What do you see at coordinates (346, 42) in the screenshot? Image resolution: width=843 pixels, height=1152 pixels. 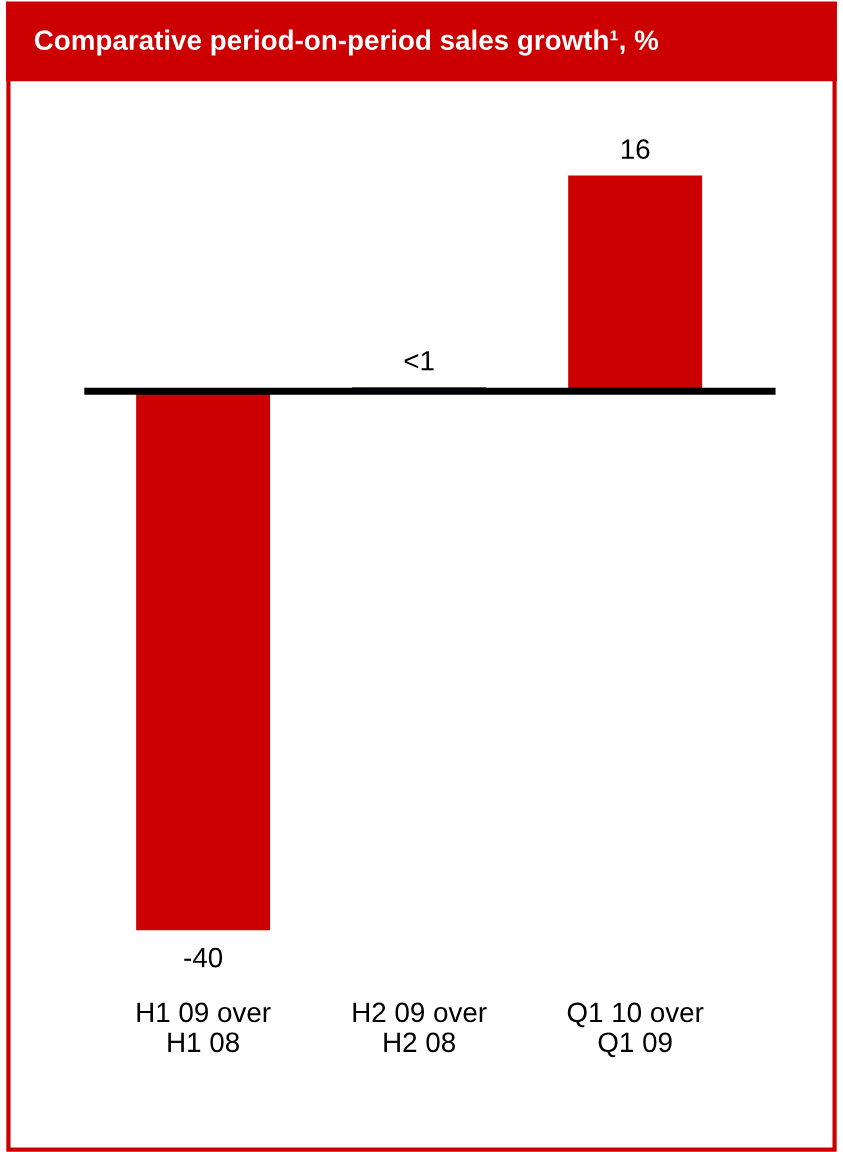 I see `chart-title: Comparative period-on-period sales growth¹, %` at bounding box center [346, 42].